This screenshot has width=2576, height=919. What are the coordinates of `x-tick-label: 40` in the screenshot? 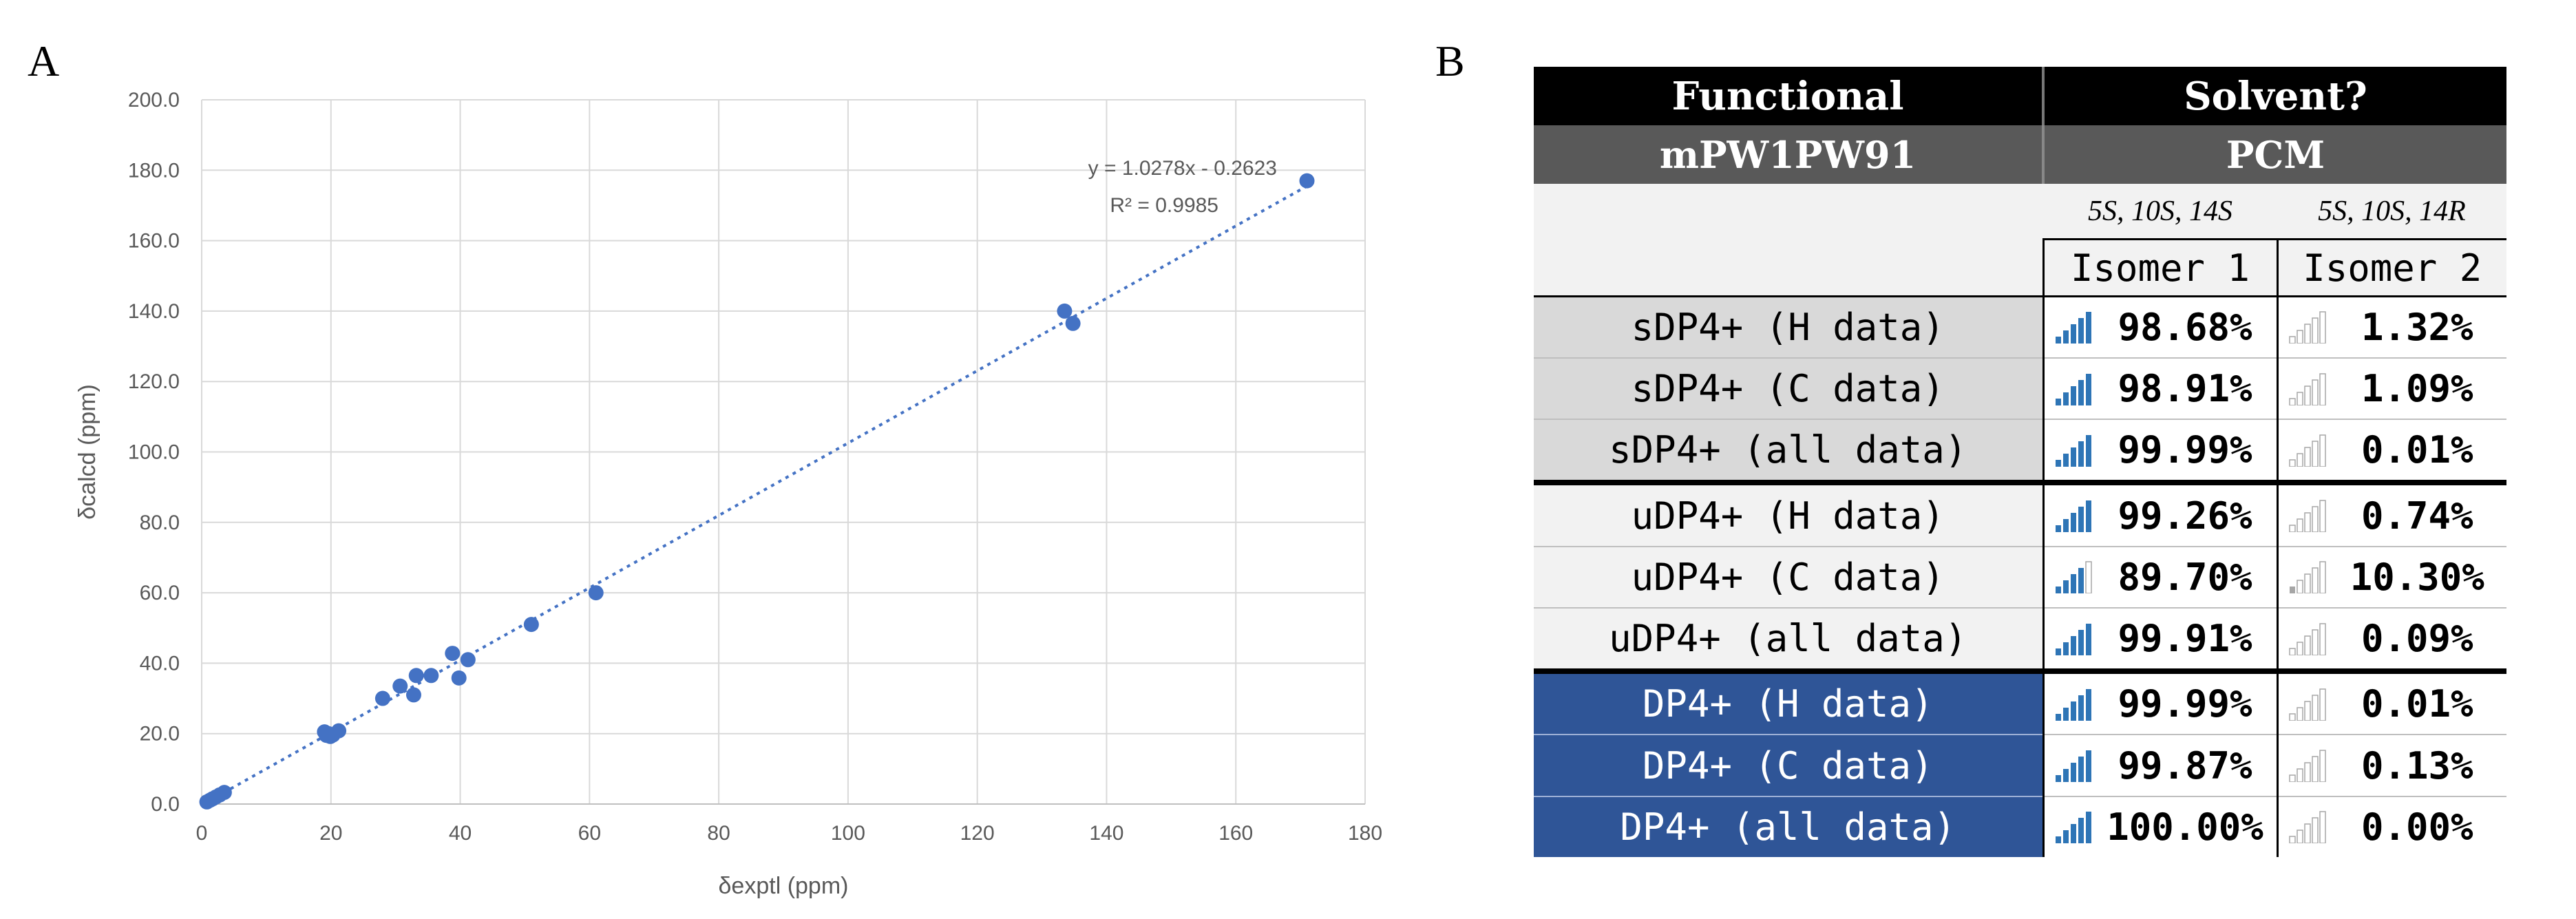 It's located at (461, 833).